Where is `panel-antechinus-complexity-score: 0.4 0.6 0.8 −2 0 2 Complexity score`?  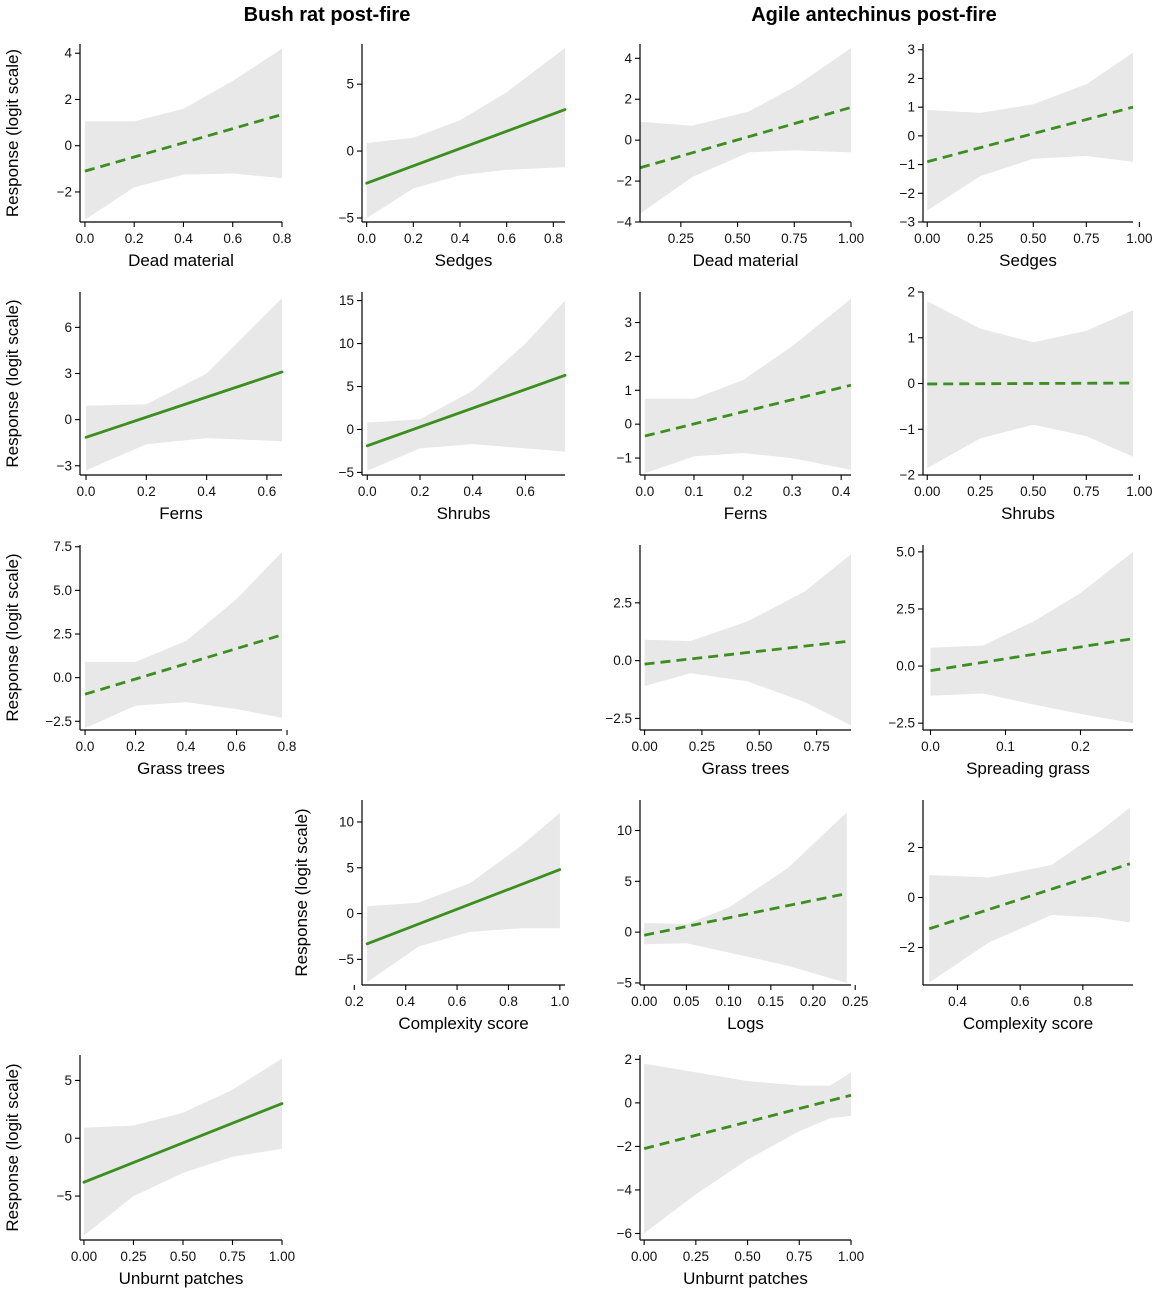
panel-antechinus-complexity-score: 0.4 0.6 0.8 −2 0 2 Complexity score is located at coordinates (1016, 916).